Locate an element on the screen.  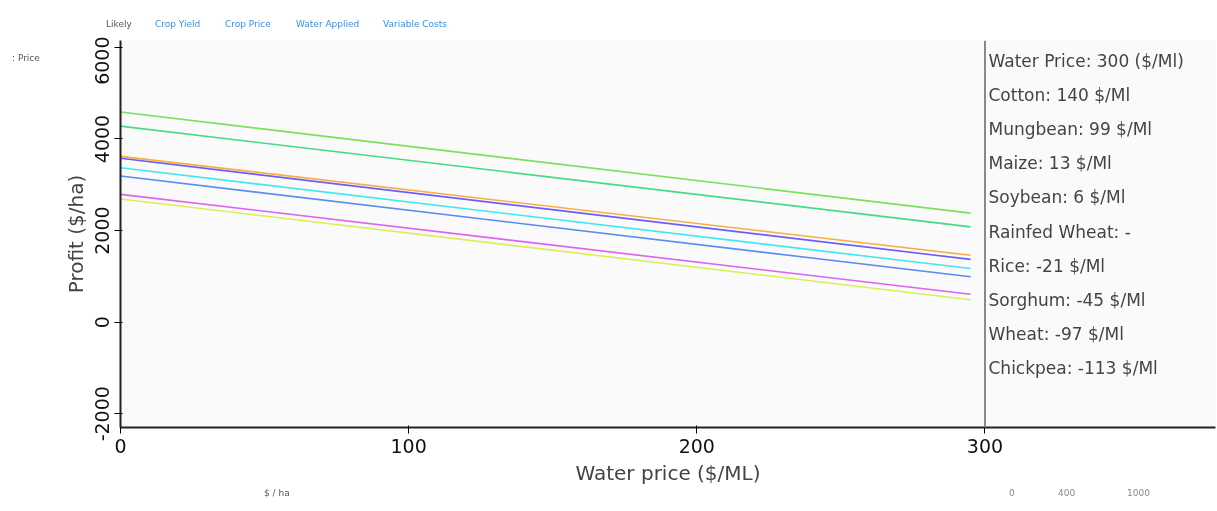
y-axis-title: Profit ($/ha) is located at coordinates (75, 234).